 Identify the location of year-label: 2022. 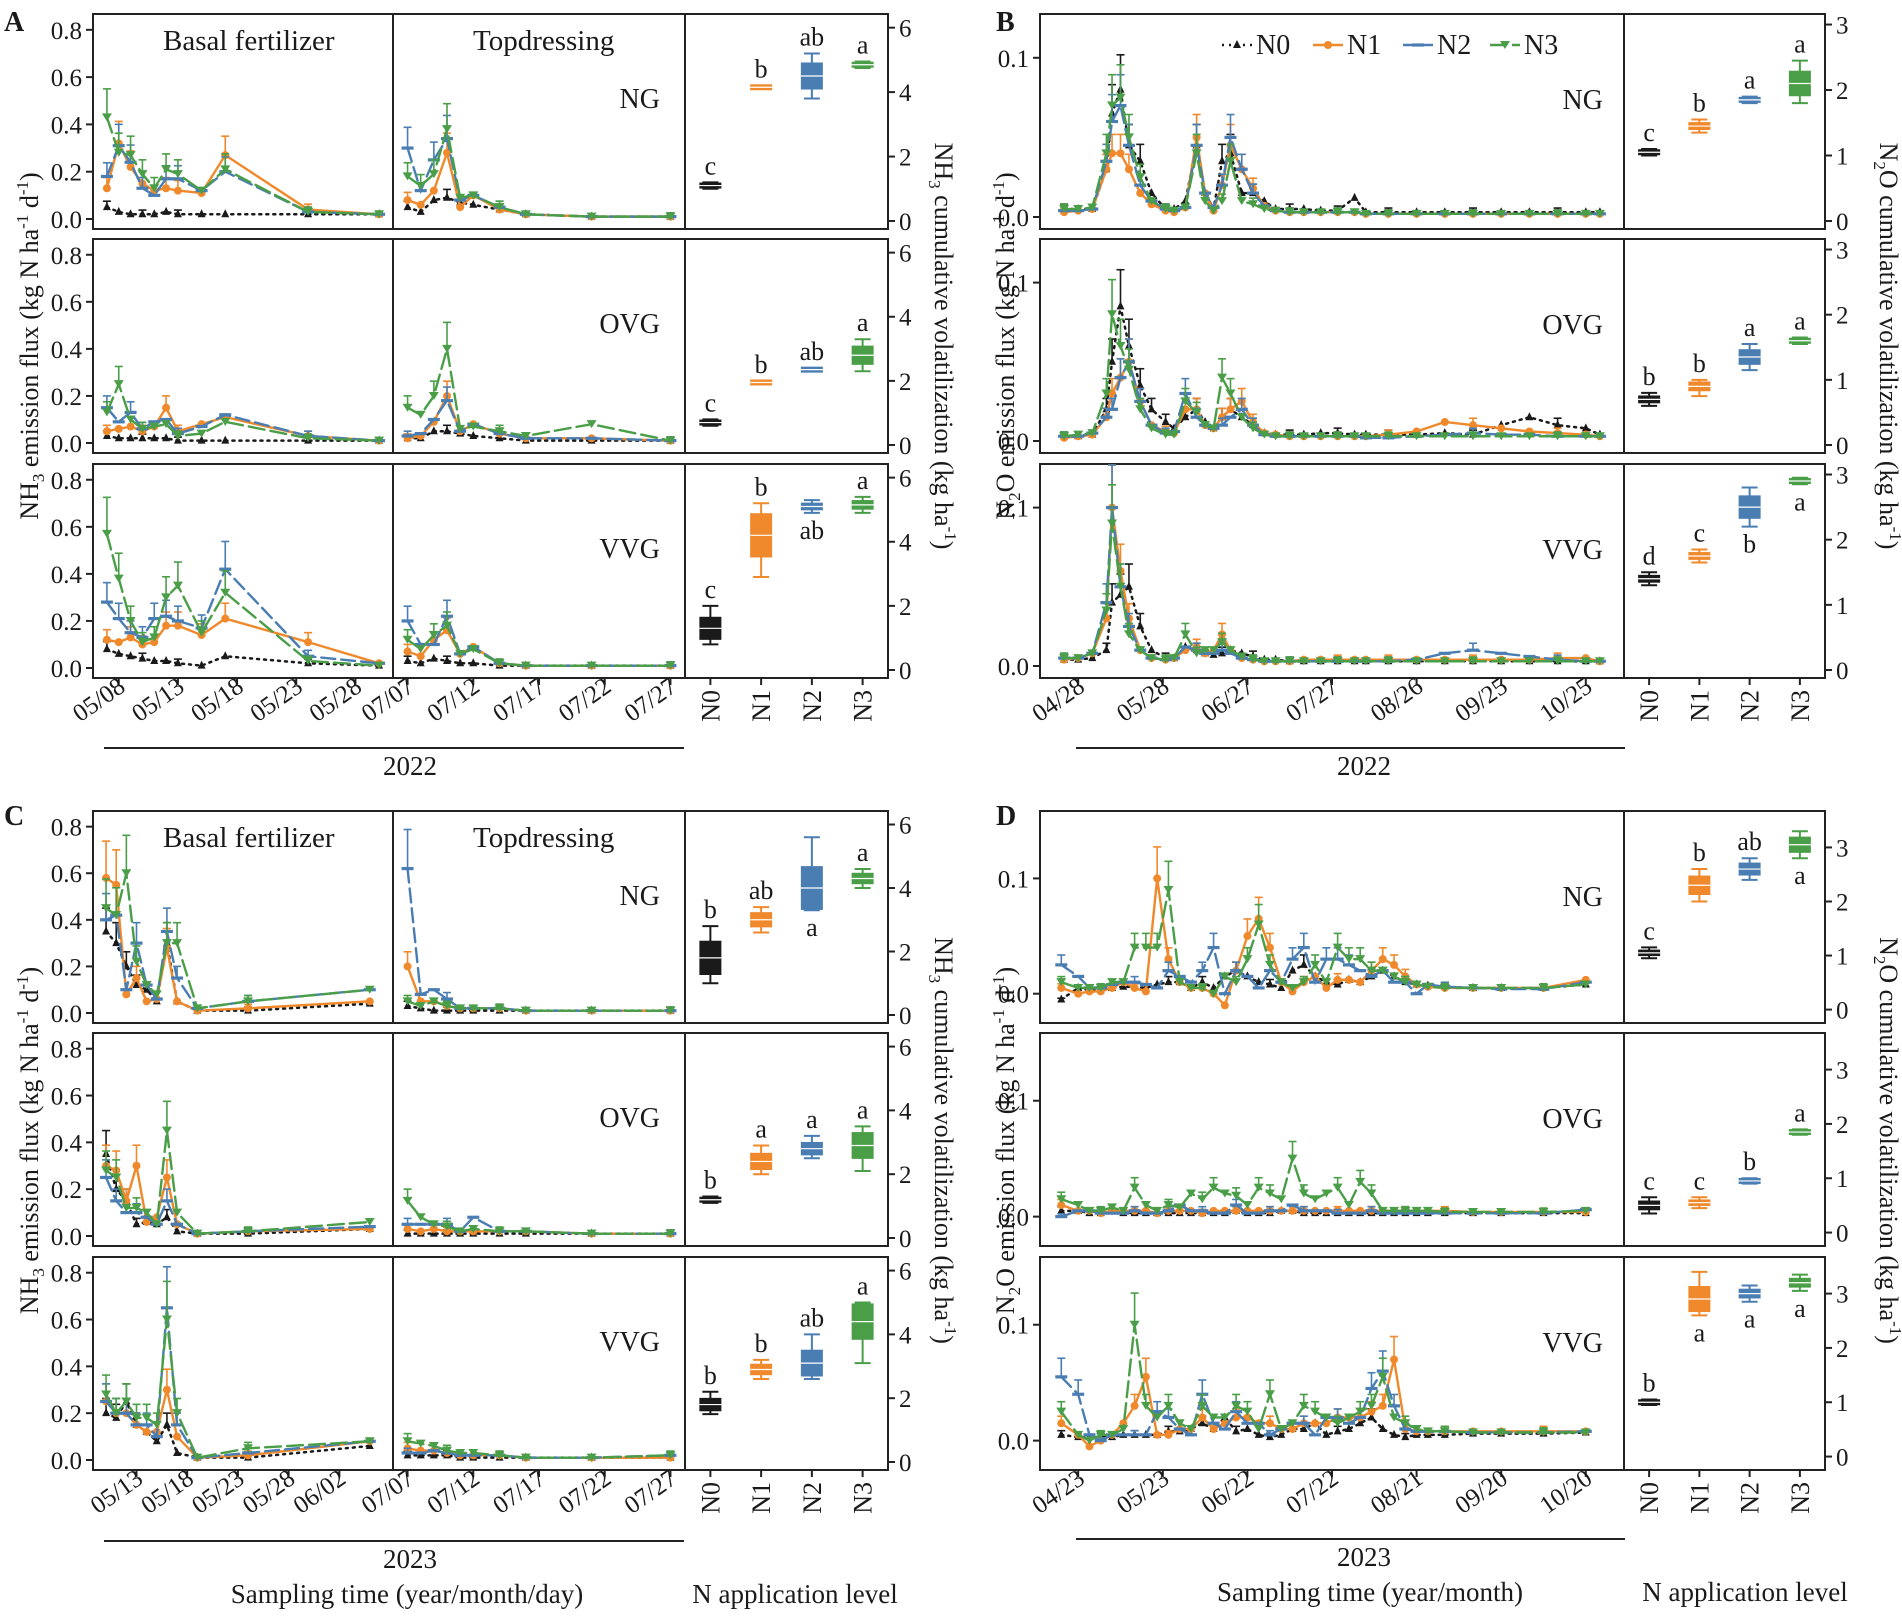
(1364, 766).